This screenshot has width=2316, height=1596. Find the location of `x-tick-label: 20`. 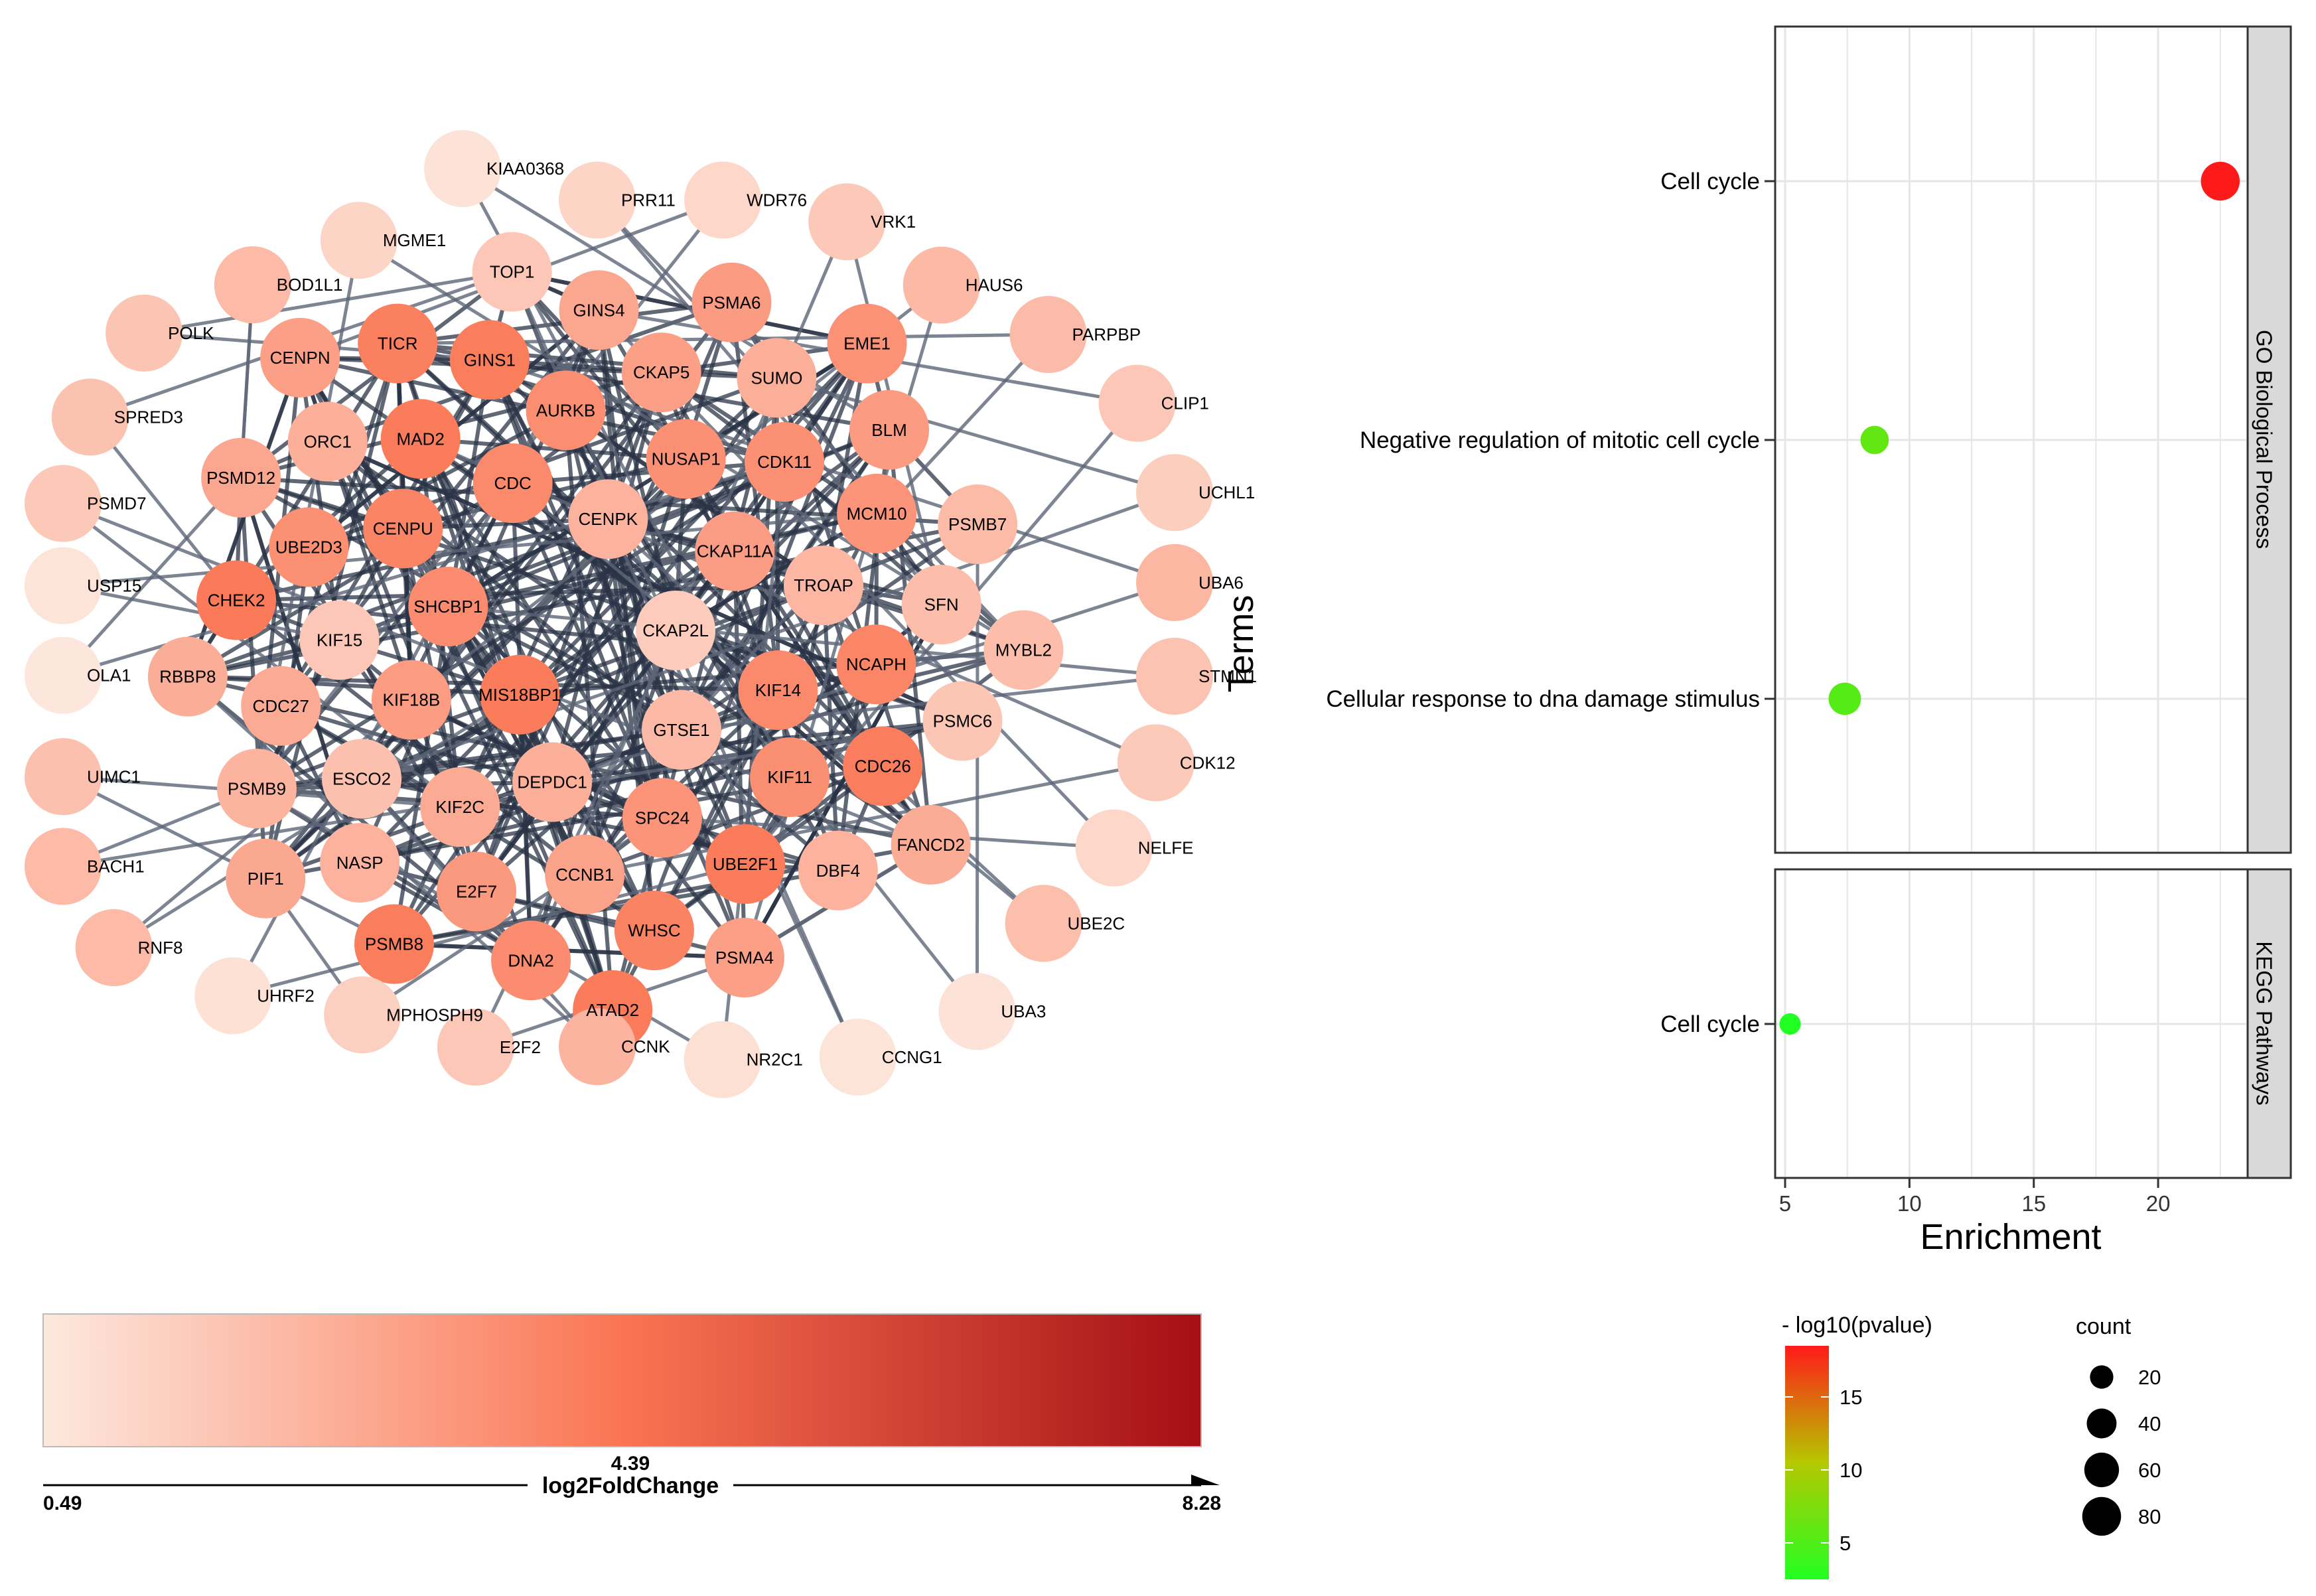

x-tick-label: 20 is located at coordinates (2159, 1203).